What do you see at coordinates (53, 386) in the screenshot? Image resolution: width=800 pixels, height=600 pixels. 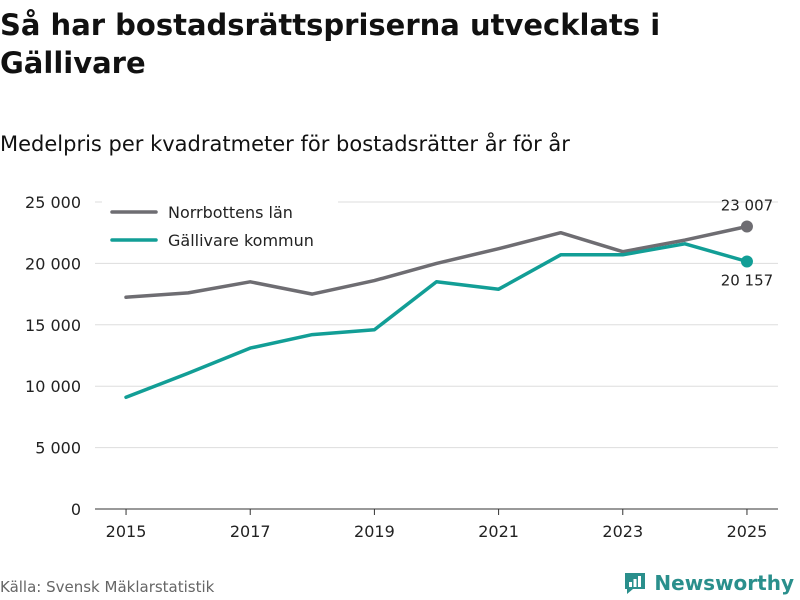 I see `y-tick-label: 10 000` at bounding box center [53, 386].